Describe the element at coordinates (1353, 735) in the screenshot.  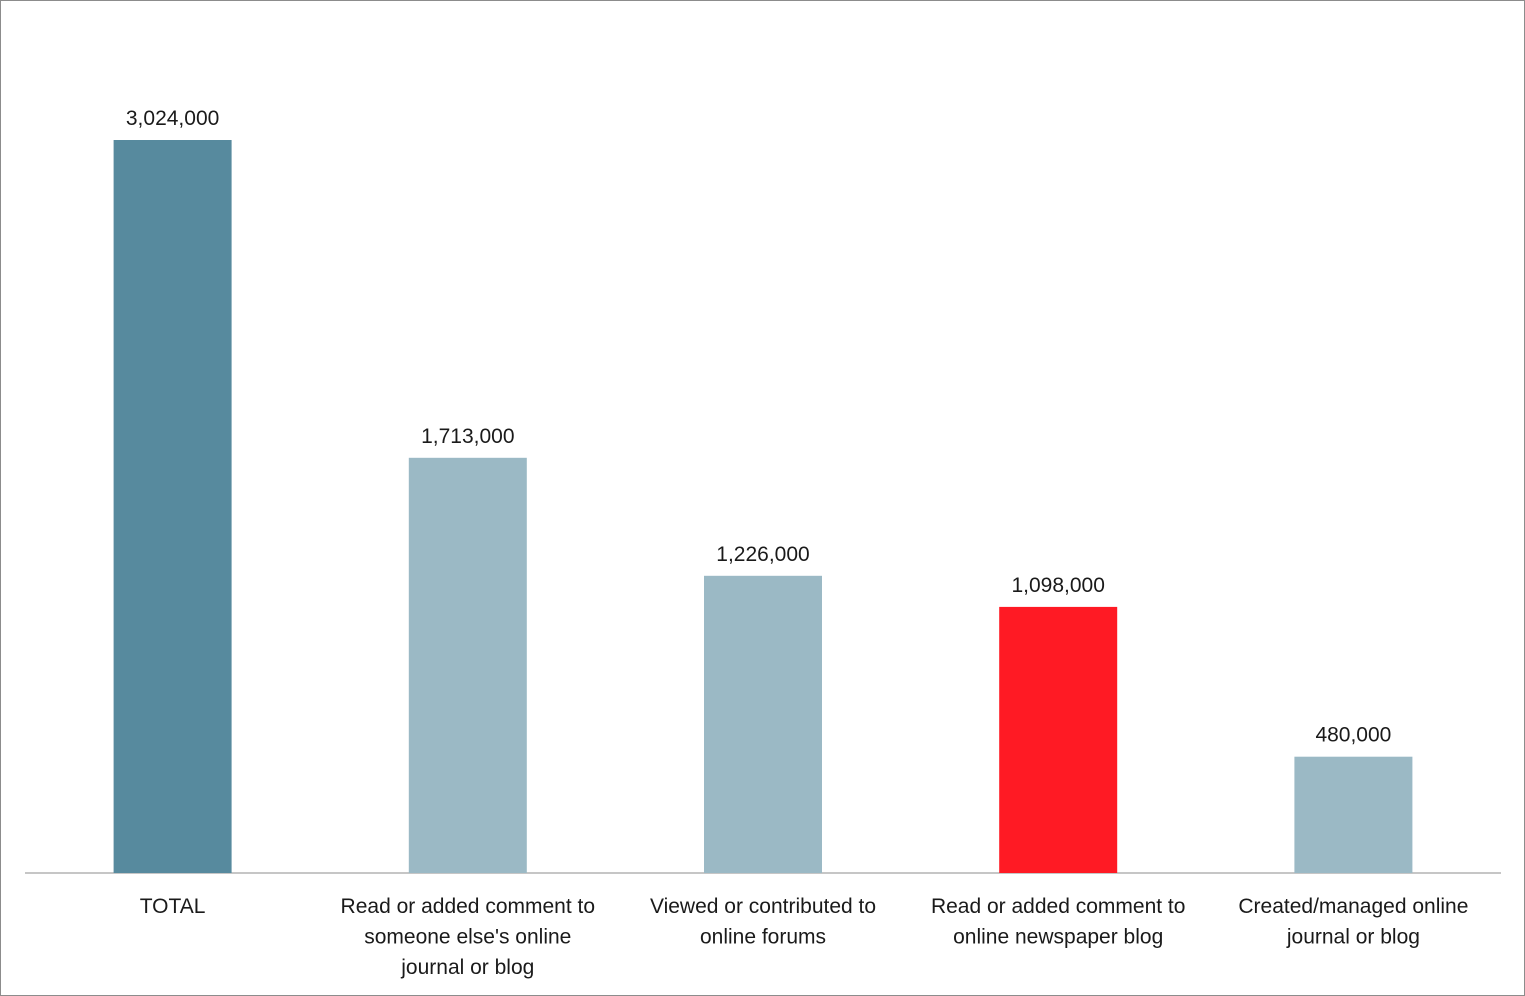
I see `data-label-4: 480,000` at that location.